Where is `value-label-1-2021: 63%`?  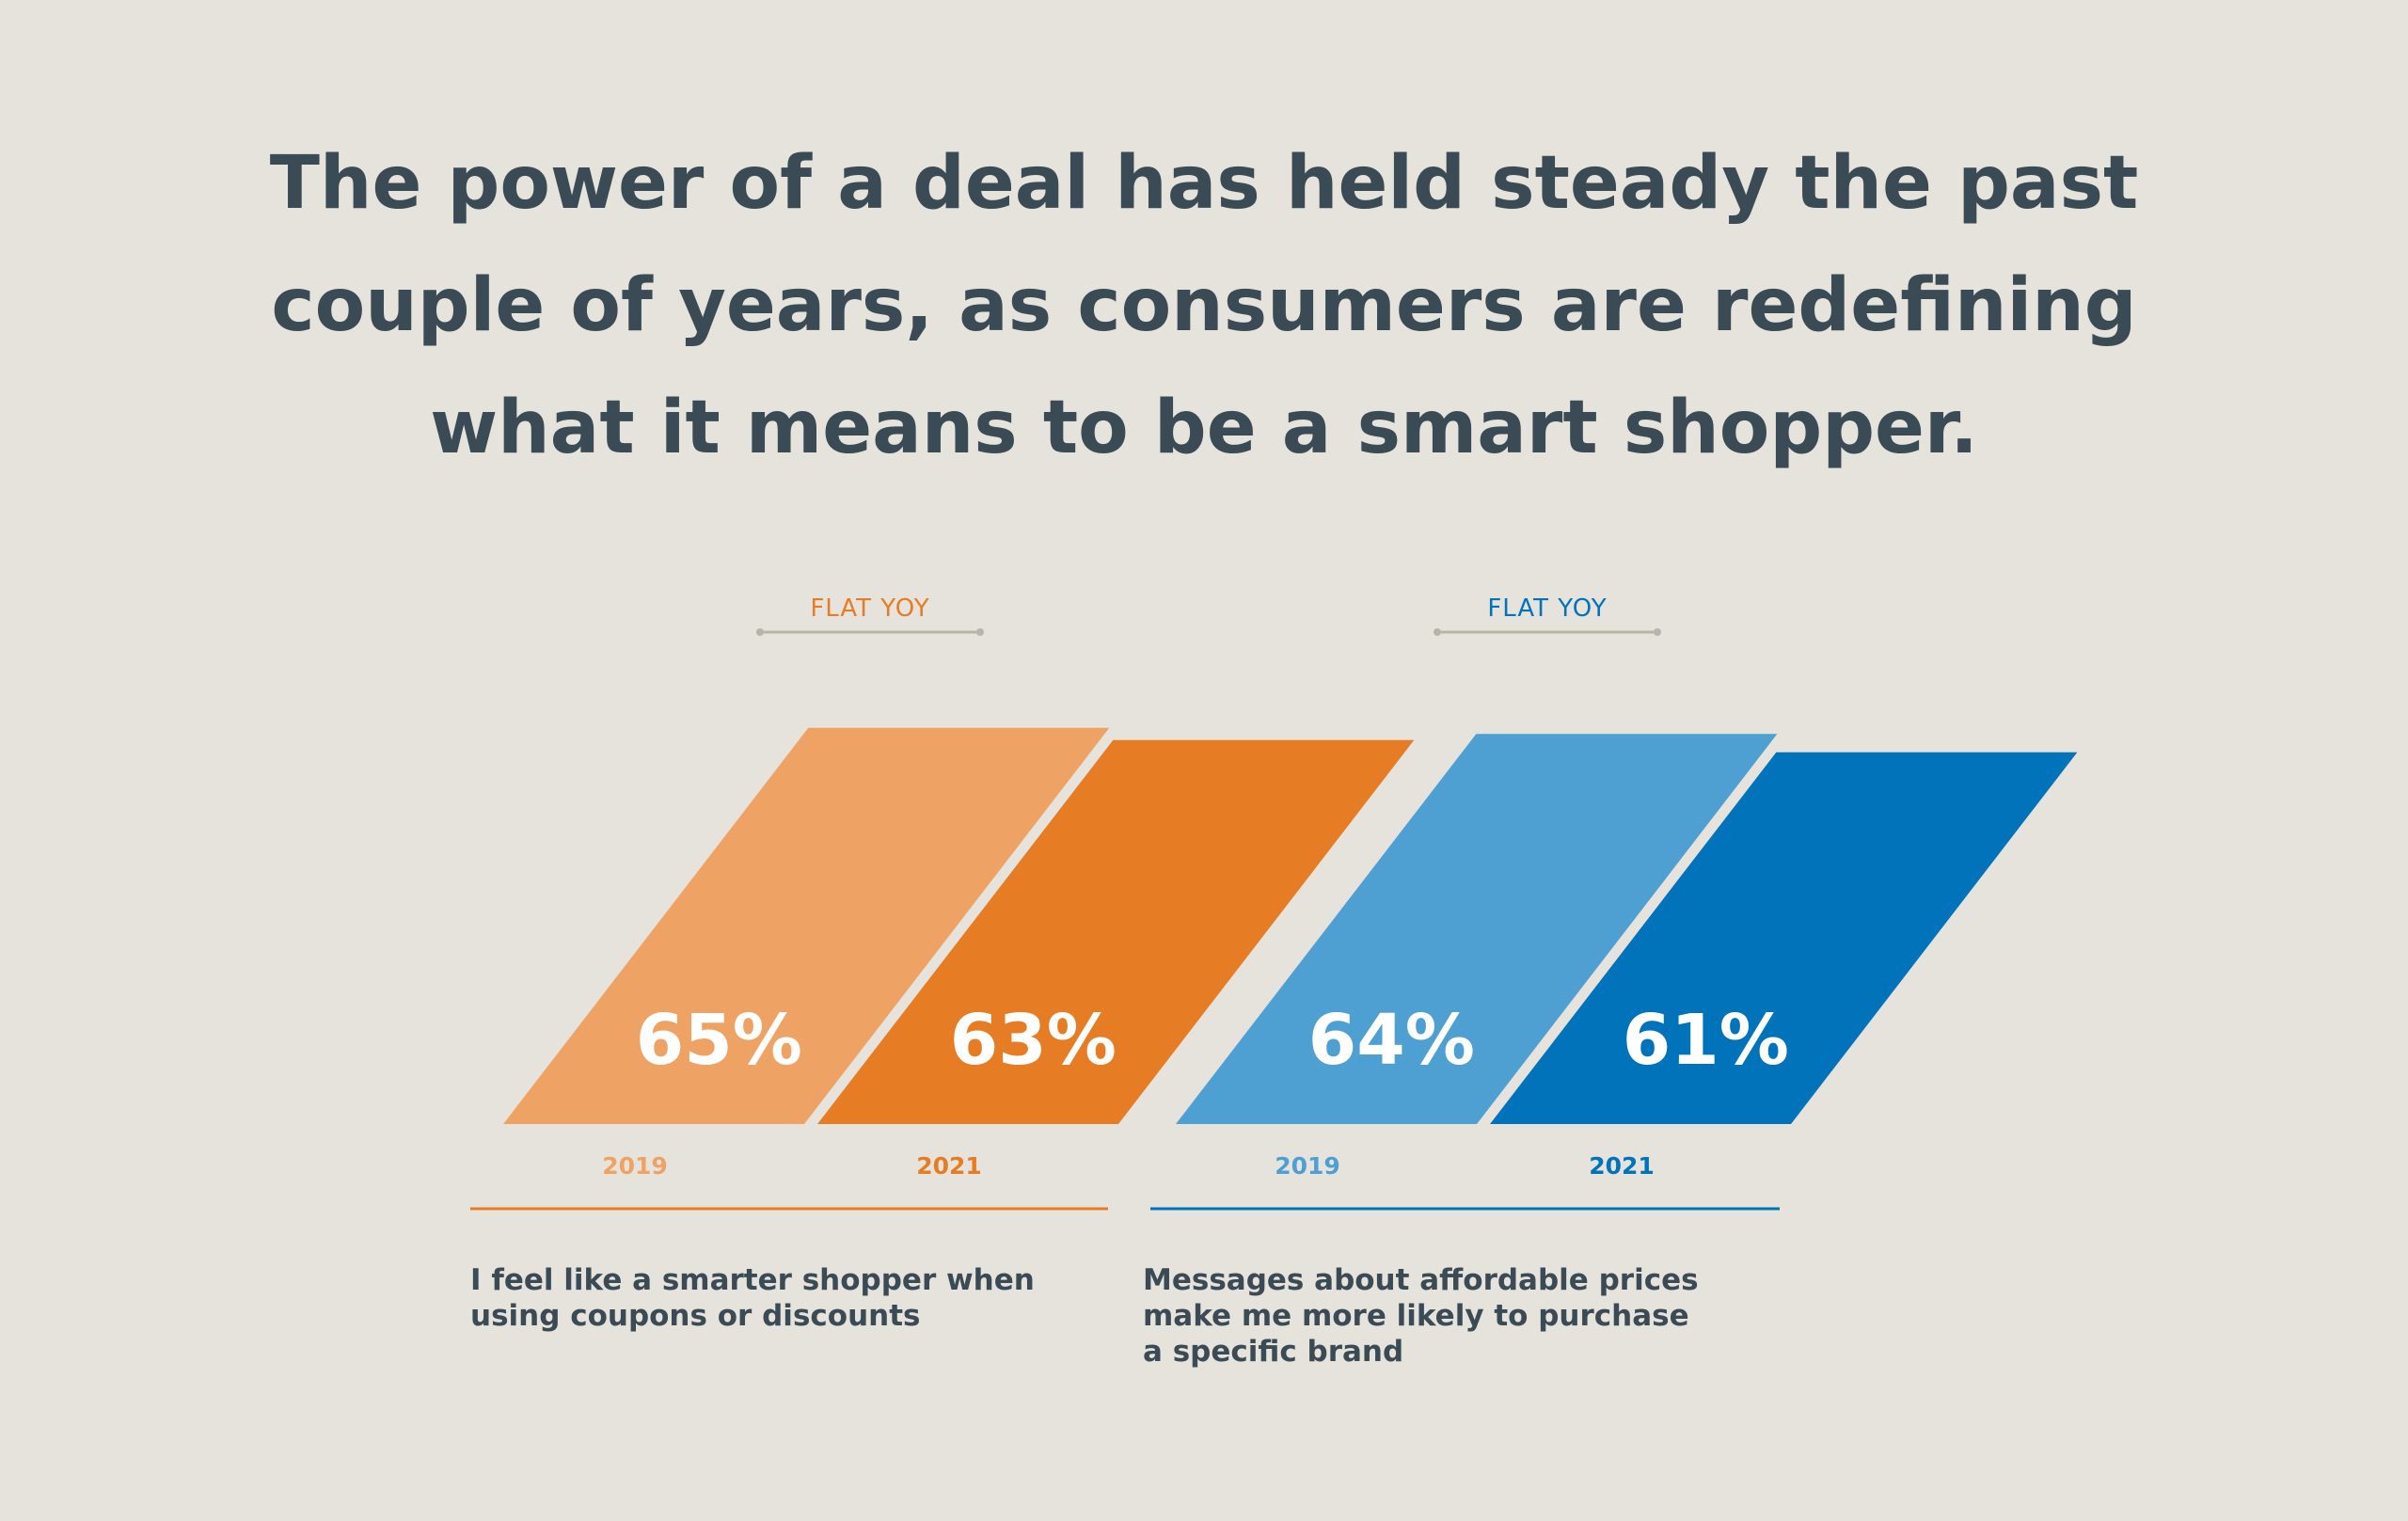
value-label-1-2021: 63% is located at coordinates (1033, 1040).